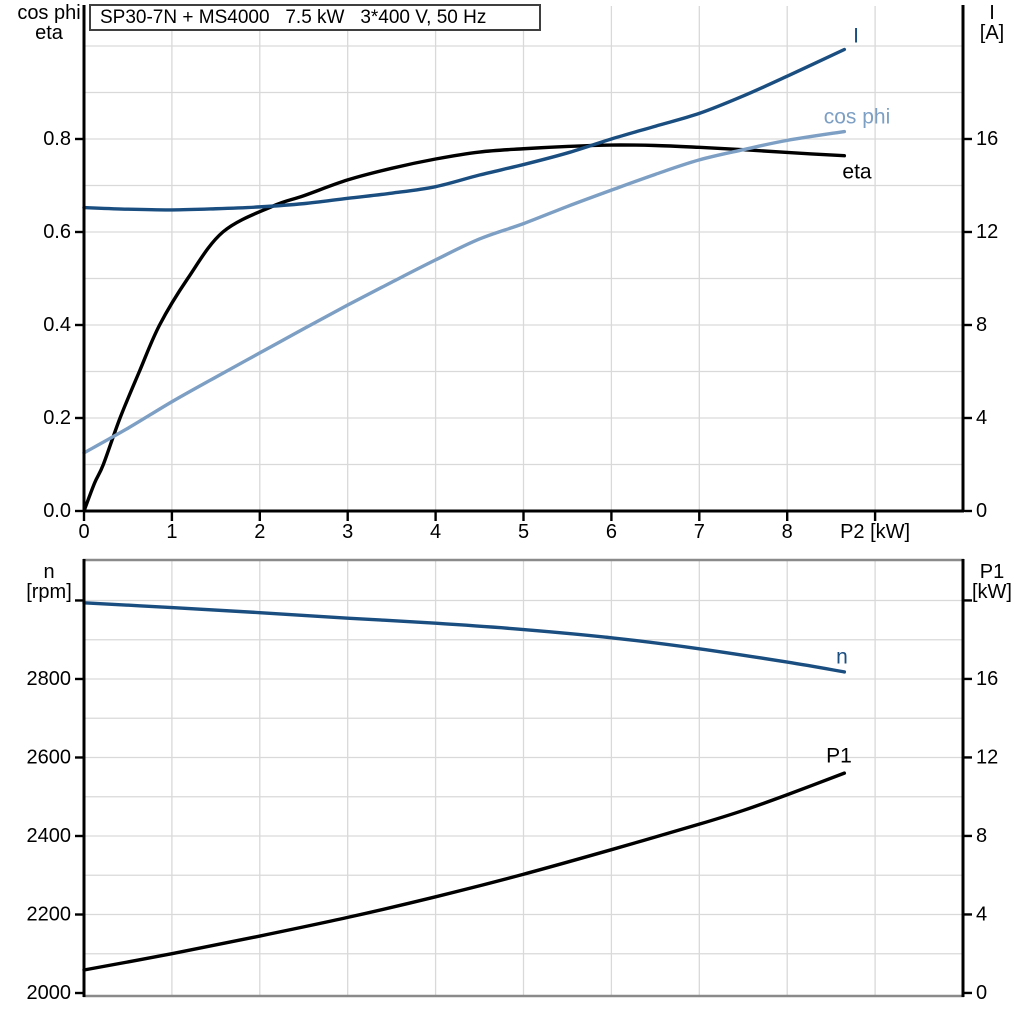  What do you see at coordinates (259, 532) in the screenshot?
I see `x-tick-label: 2` at bounding box center [259, 532].